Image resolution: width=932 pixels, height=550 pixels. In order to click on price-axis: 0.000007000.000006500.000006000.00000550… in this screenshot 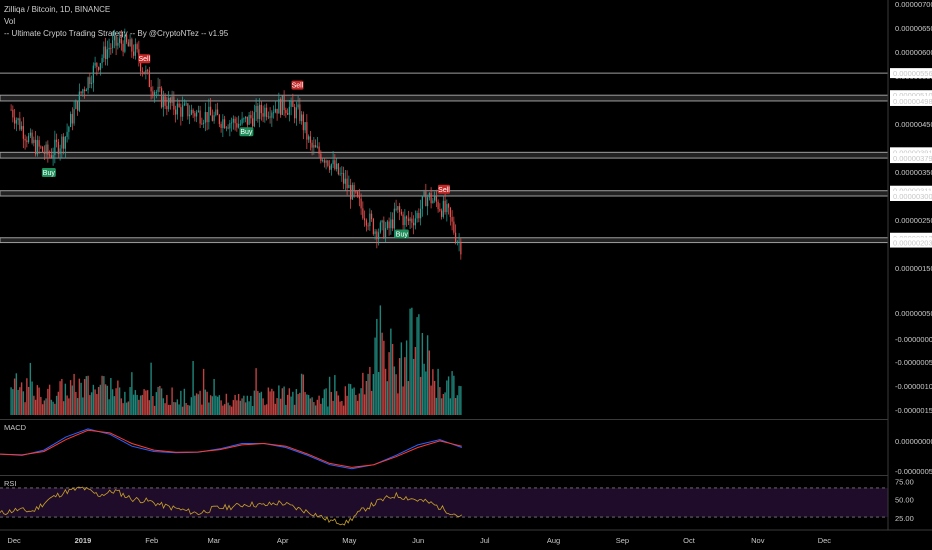, I will do `click(910, 265)`.